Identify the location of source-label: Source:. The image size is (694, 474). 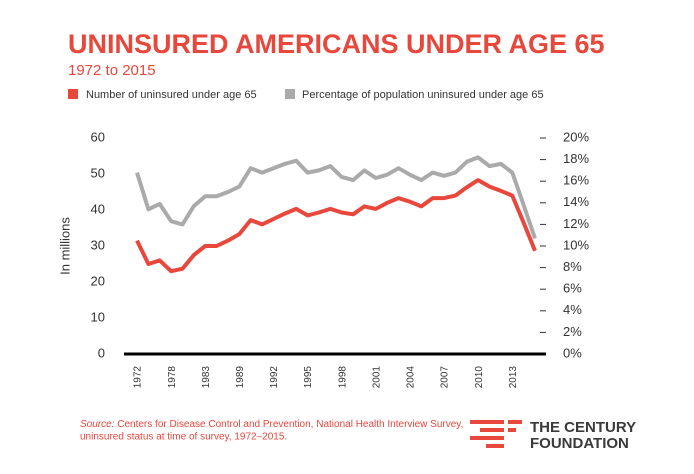
(97, 424).